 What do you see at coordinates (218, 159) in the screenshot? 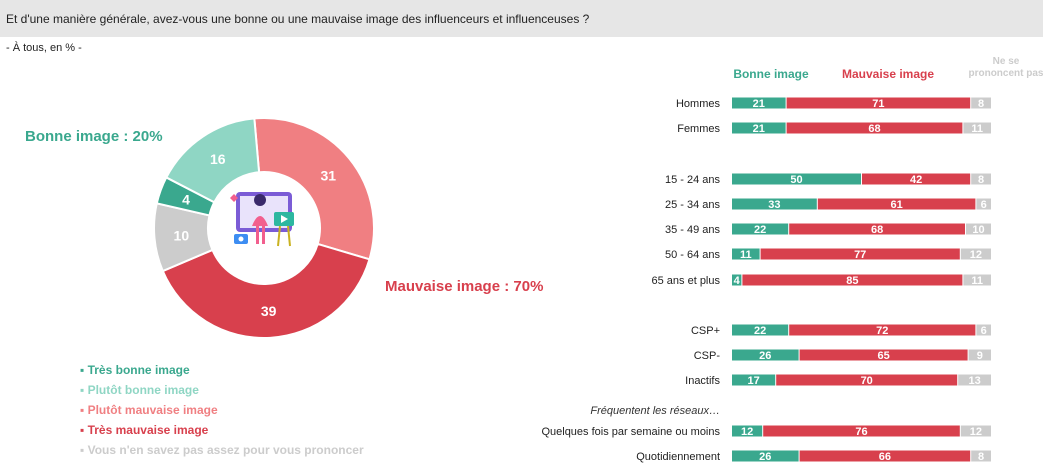
I see `donut-slice-label: 16` at bounding box center [218, 159].